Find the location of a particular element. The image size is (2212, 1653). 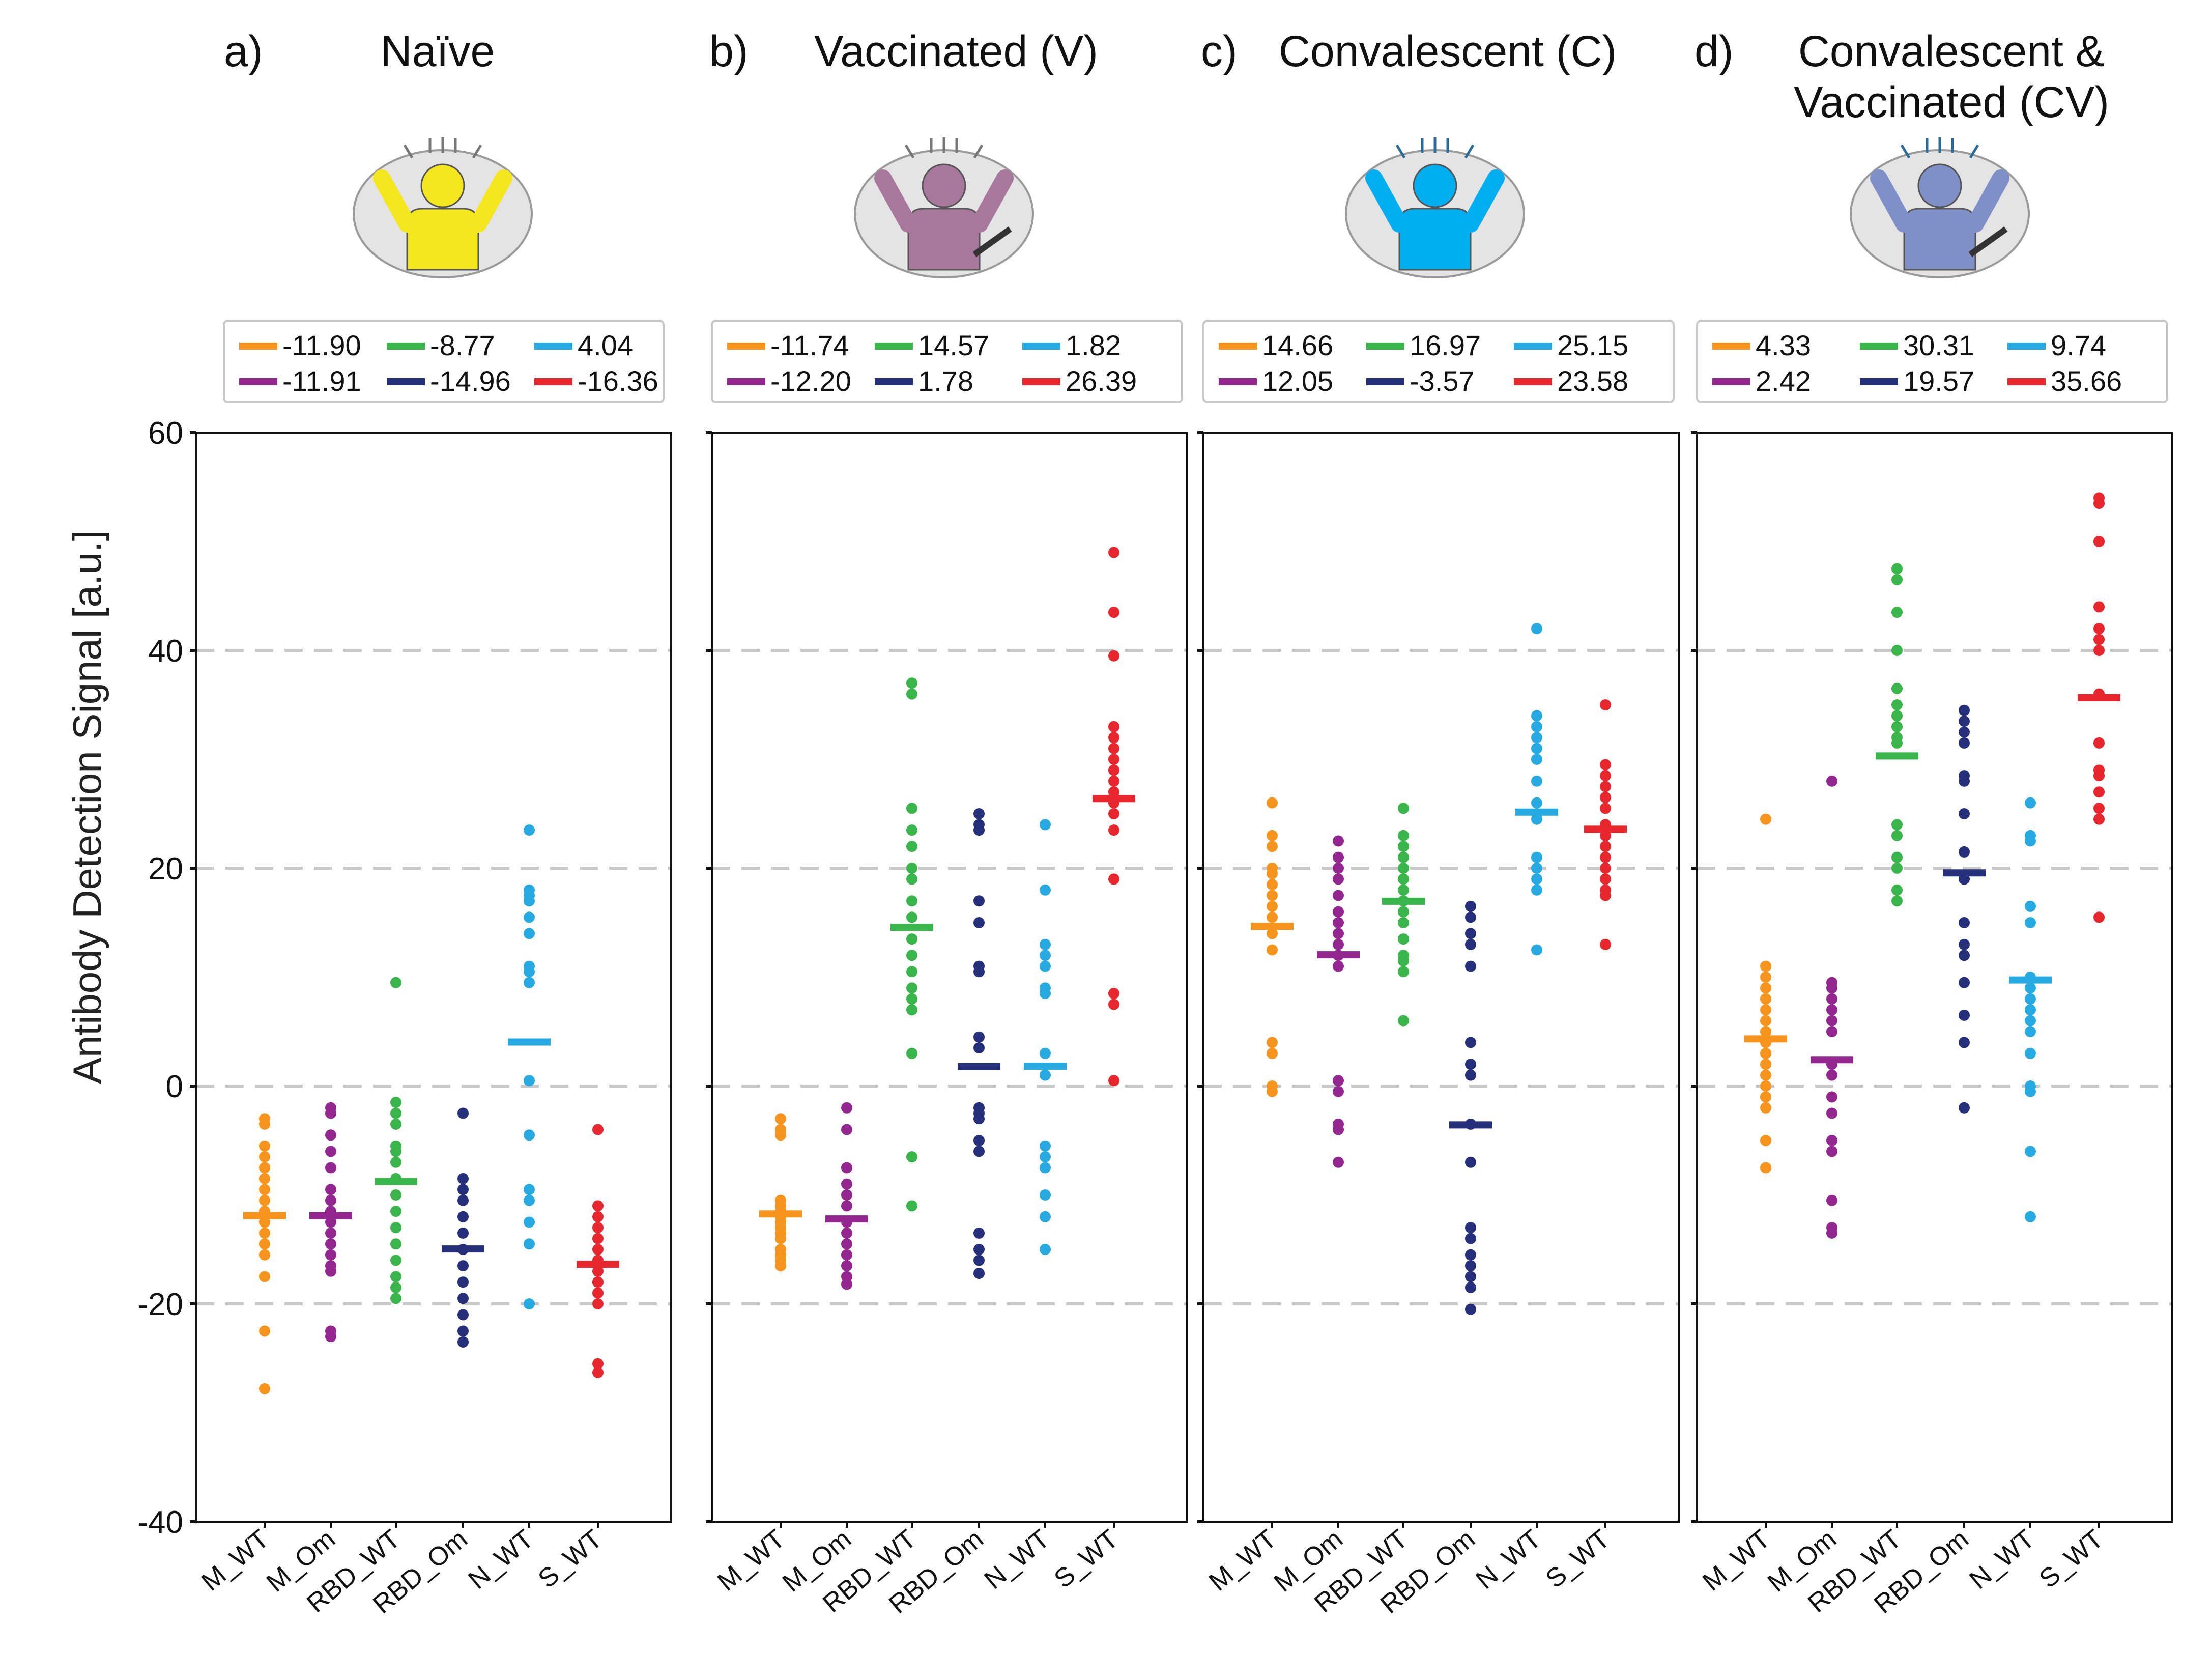

y-tick-label: -20 is located at coordinates (160, 1304).